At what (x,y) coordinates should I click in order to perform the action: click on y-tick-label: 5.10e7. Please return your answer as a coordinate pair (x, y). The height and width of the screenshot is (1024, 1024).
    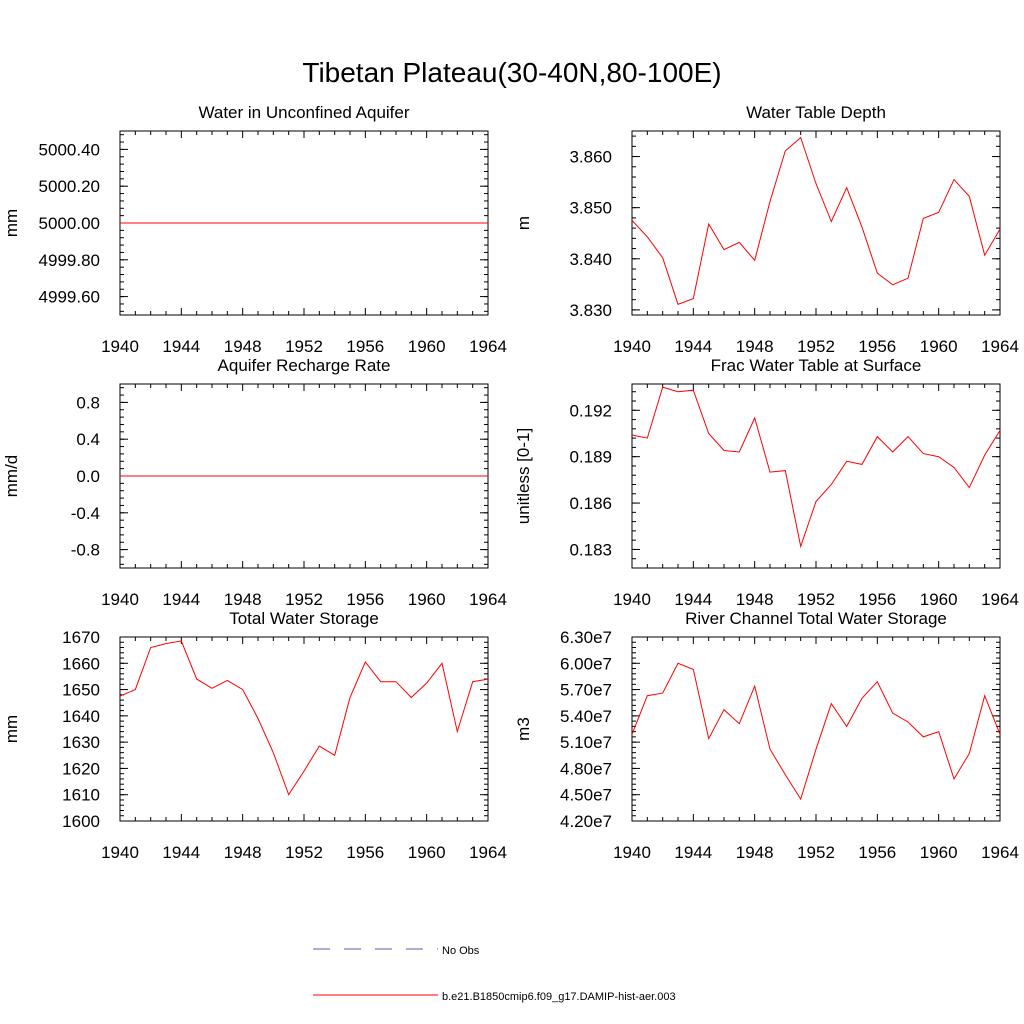
    Looking at the image, I should click on (586, 742).